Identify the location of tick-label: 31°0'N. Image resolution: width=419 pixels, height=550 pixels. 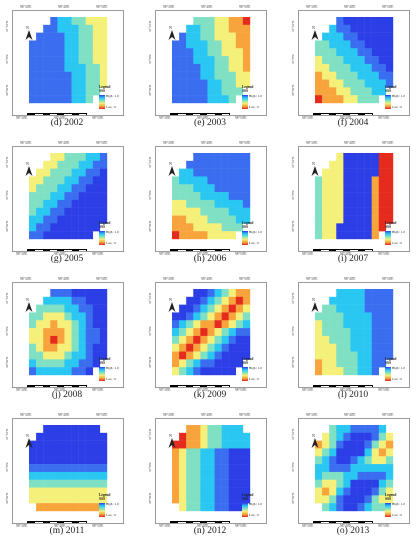
(293, 331).